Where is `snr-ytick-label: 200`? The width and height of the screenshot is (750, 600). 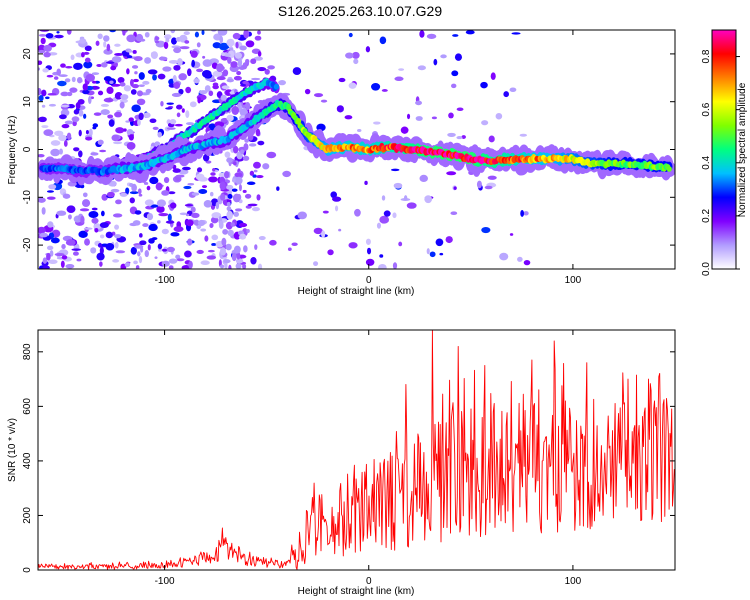 snr-ytick-label: 200 is located at coordinates (27, 515).